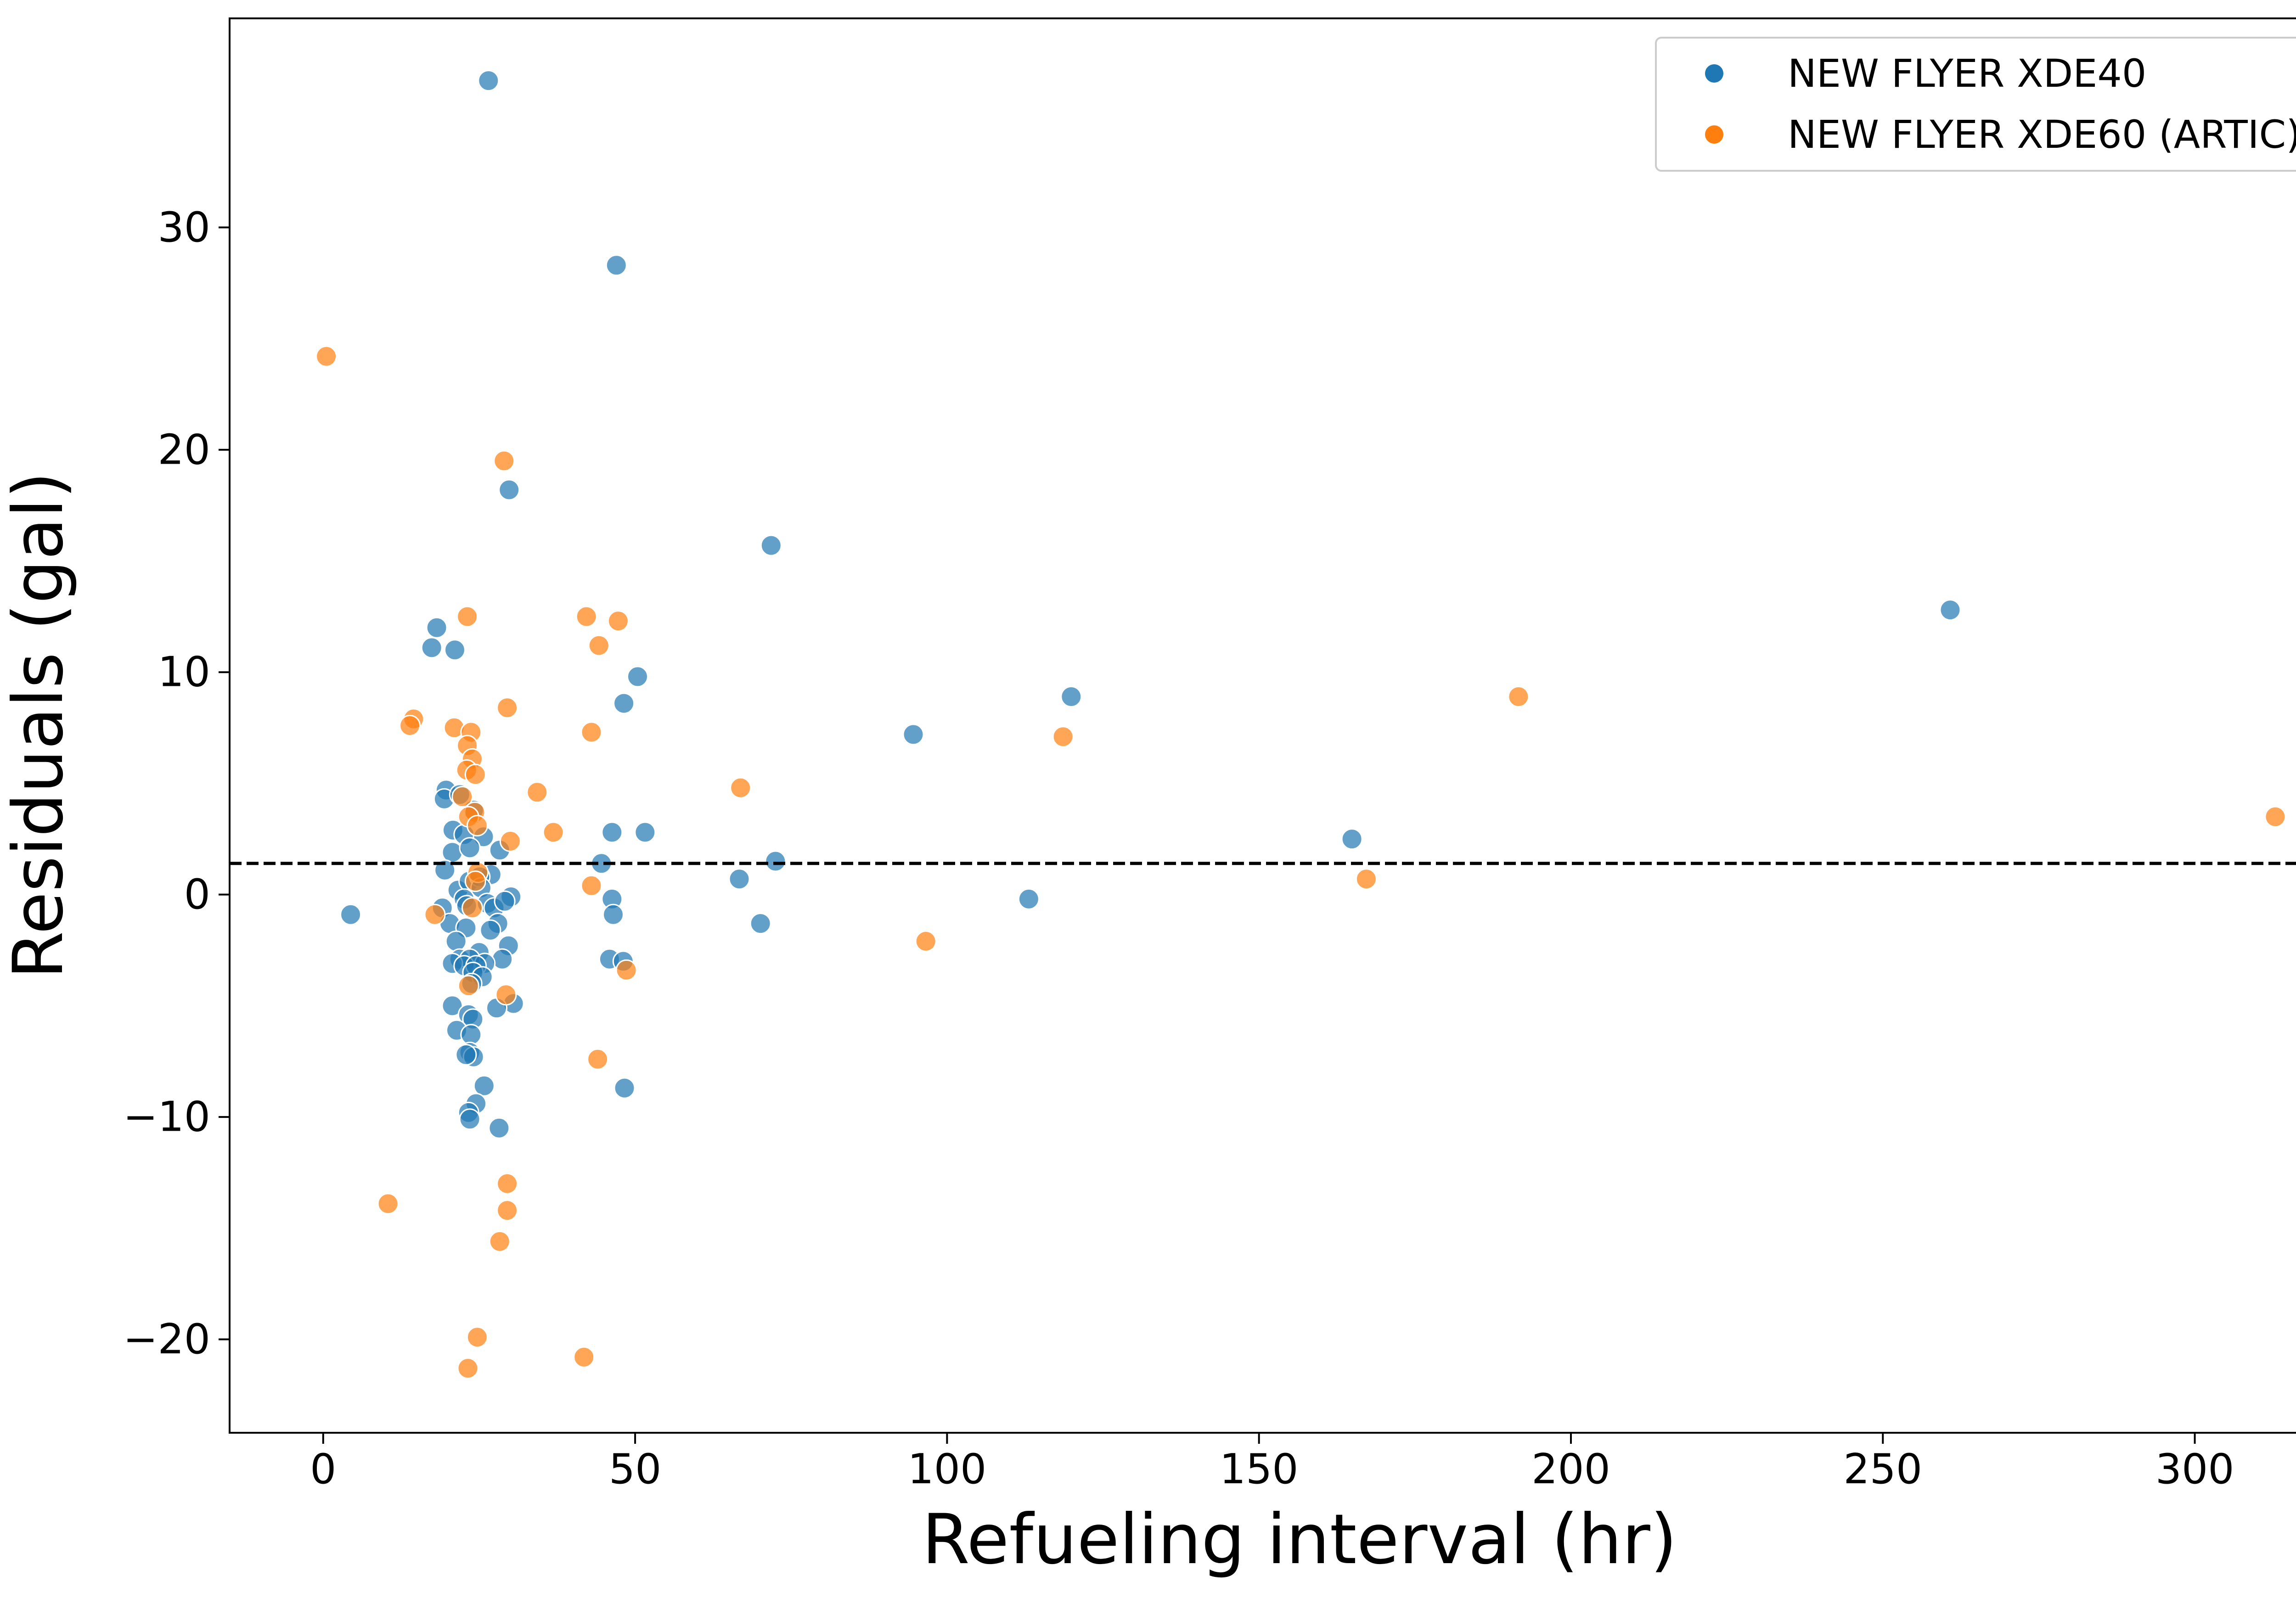 The width and height of the screenshot is (2296, 1604). I want to click on legend-marker-xde60-artic, so click(1714, 134).